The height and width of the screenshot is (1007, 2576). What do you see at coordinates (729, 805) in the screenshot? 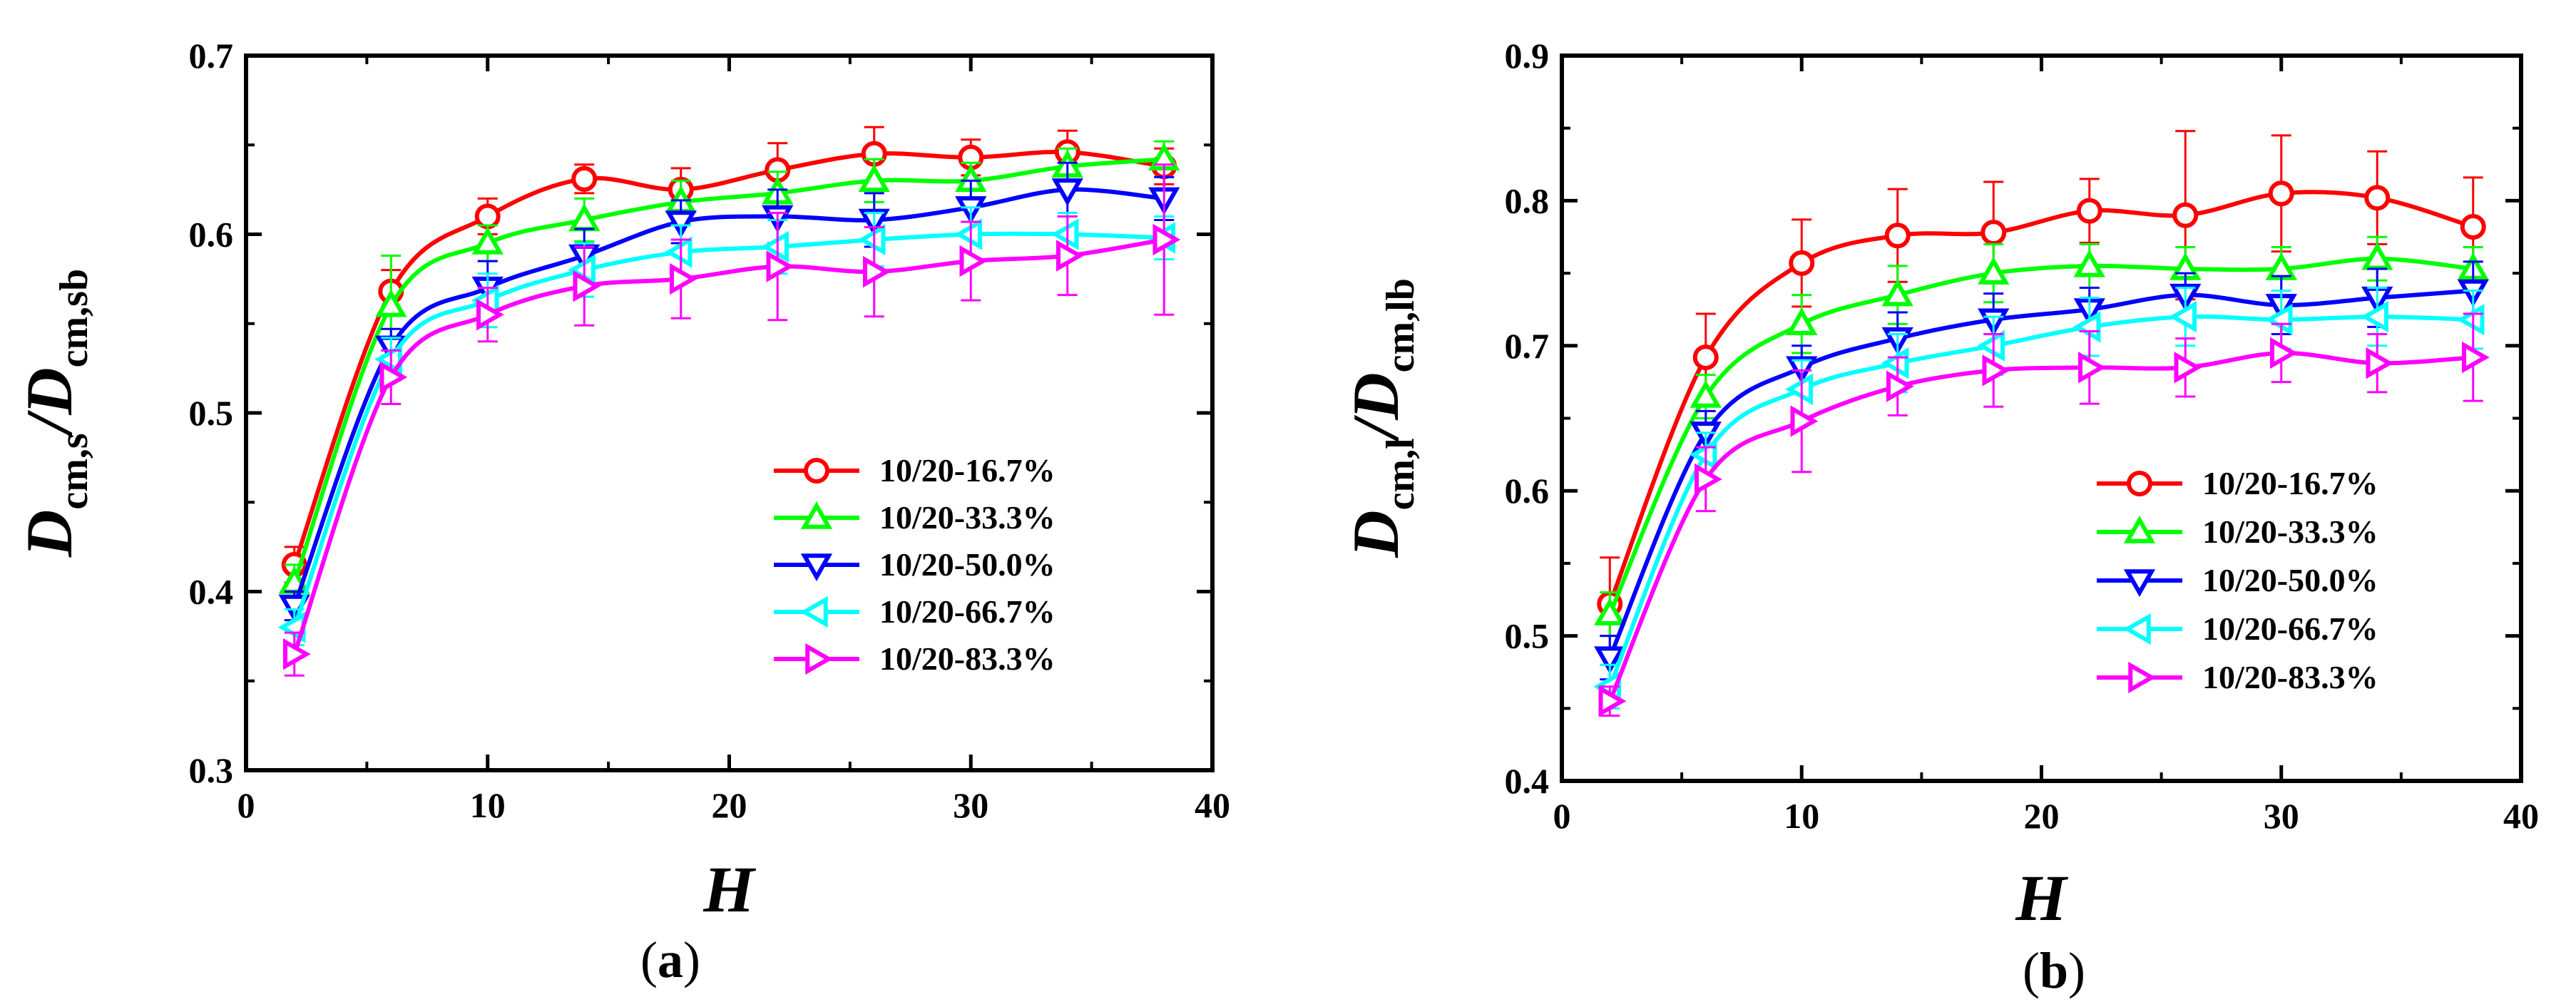
I see `x-tick-label: 20` at bounding box center [729, 805].